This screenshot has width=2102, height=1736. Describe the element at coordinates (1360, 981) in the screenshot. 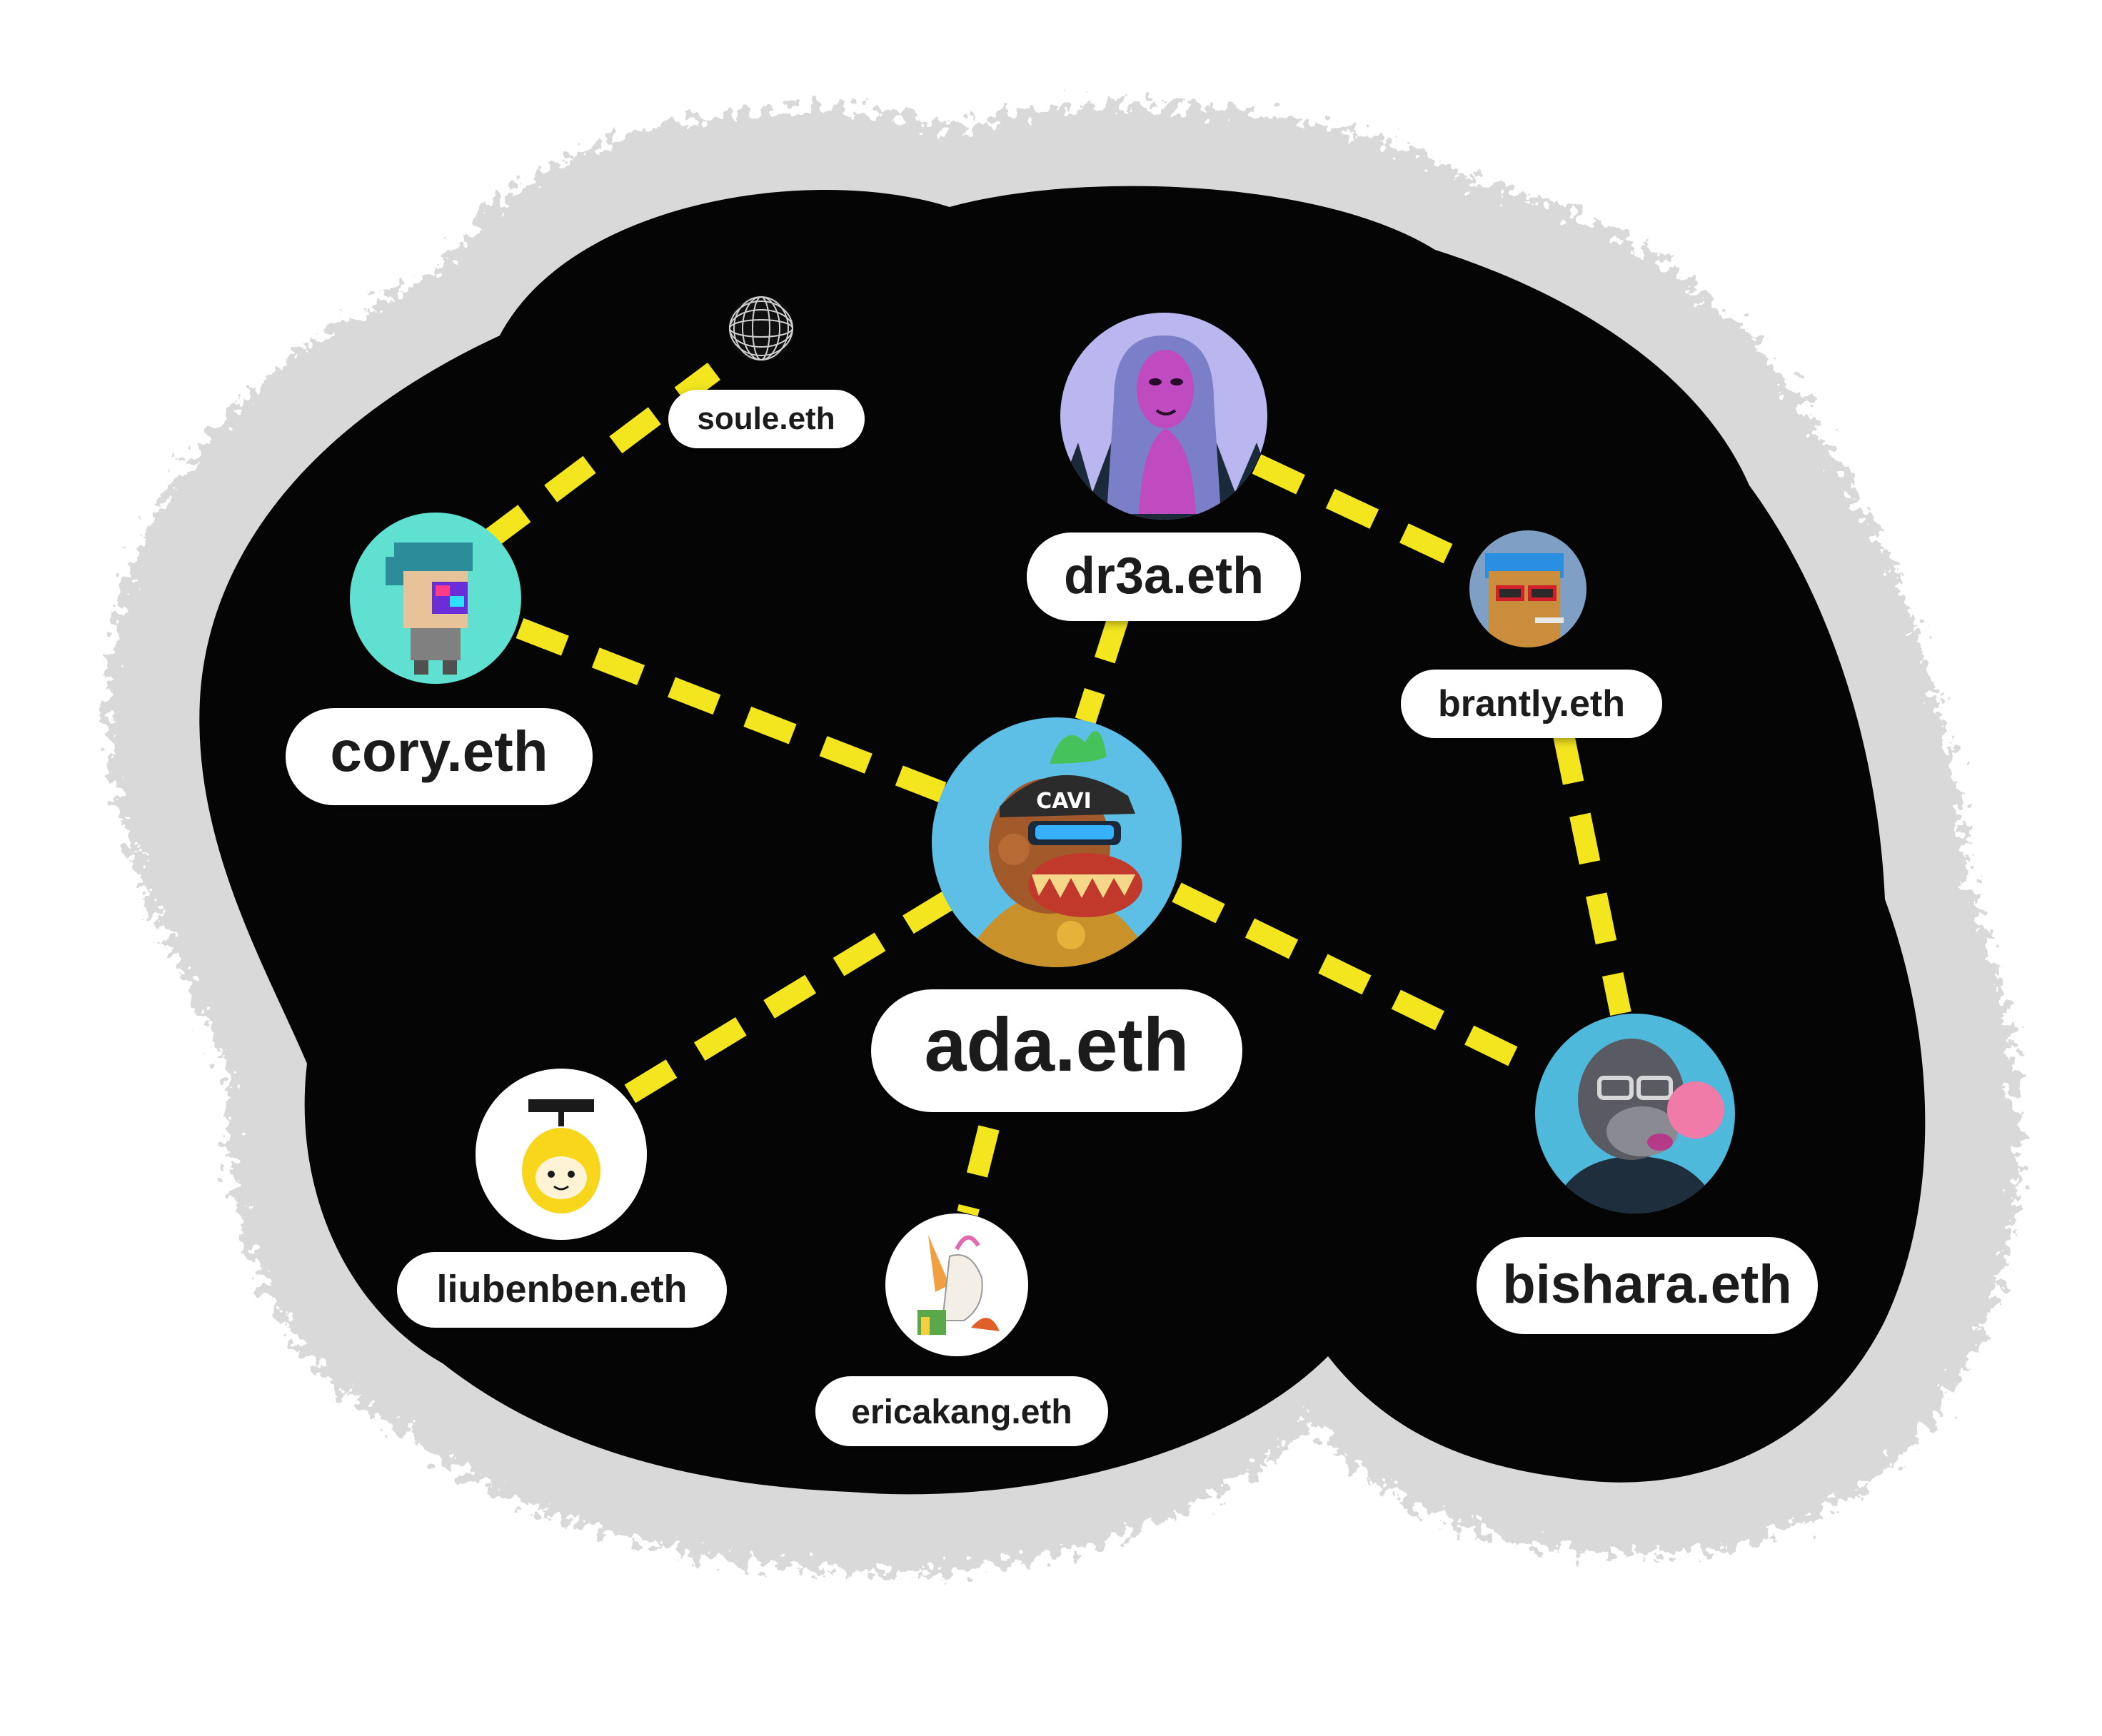

I see `edge-ada-bishara` at that location.